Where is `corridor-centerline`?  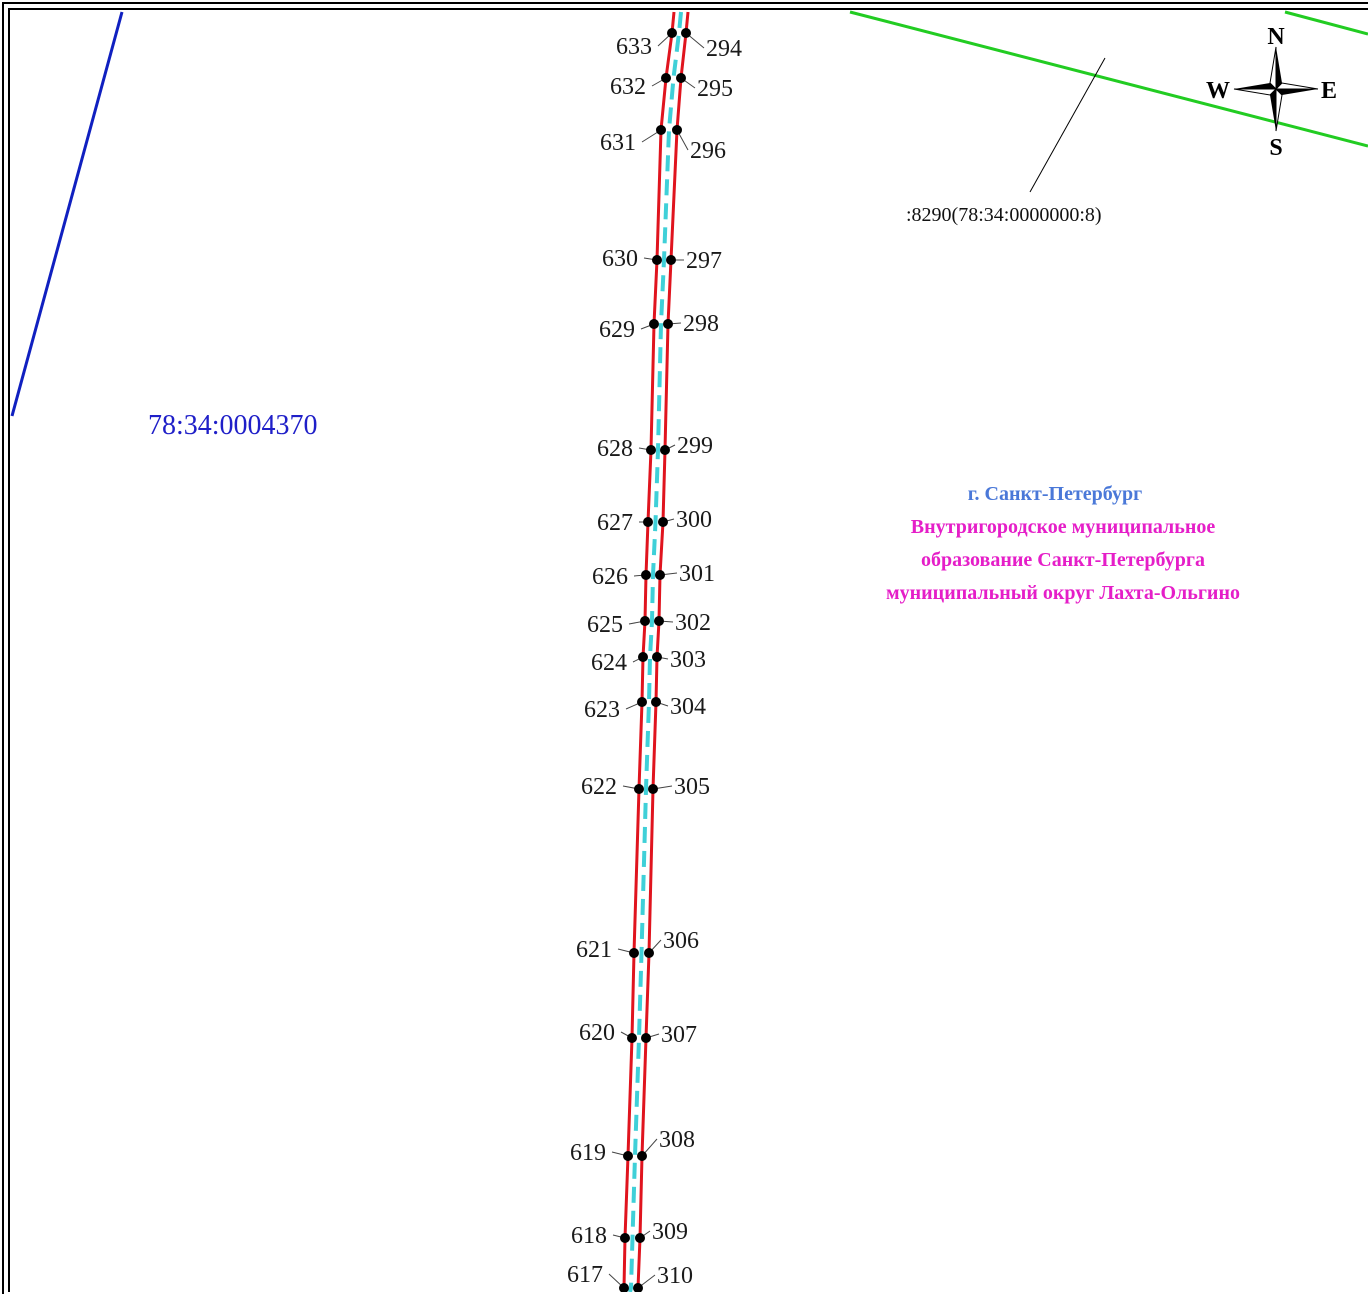 corridor-centerline is located at coordinates (655, 651).